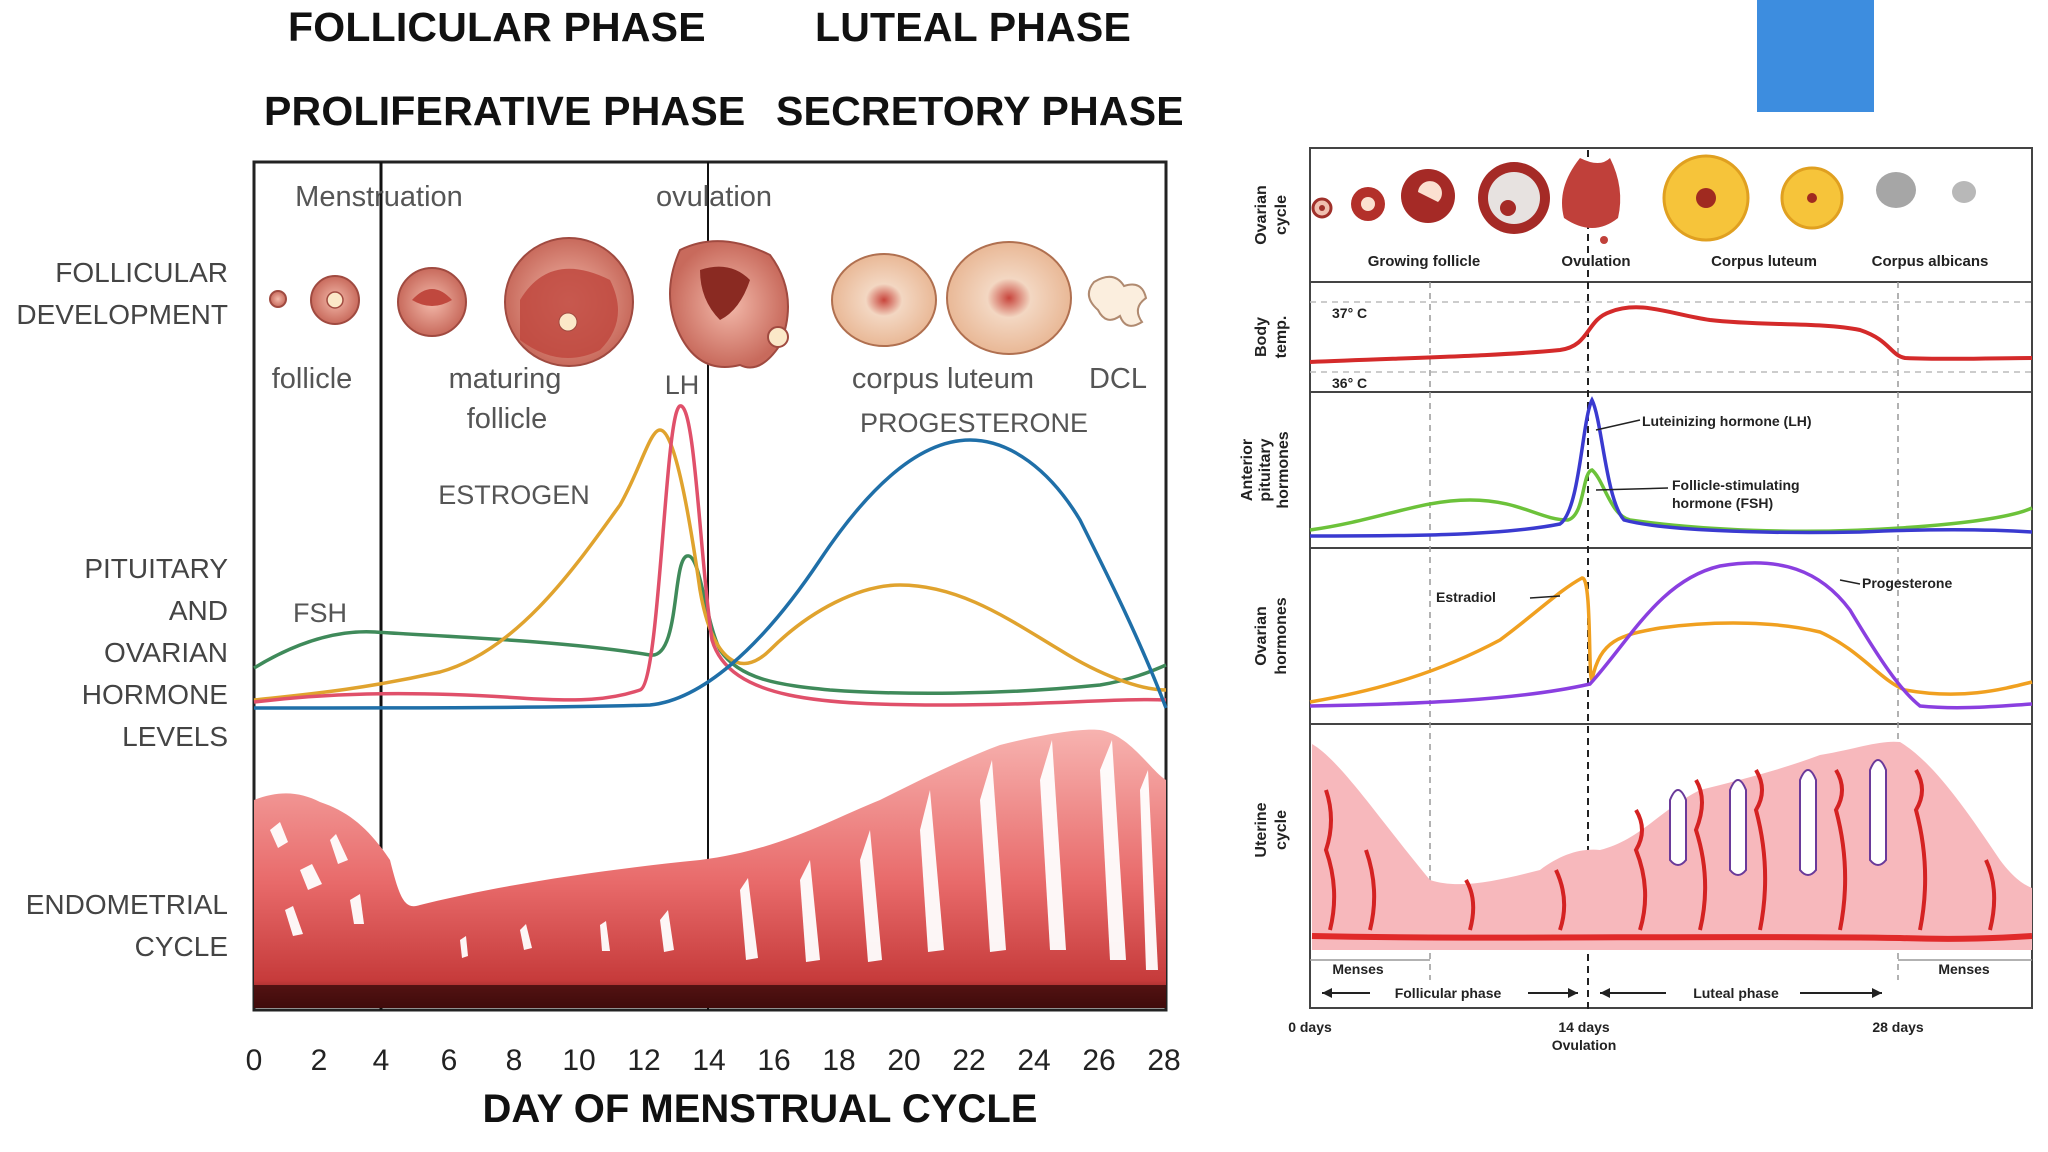 This screenshot has height=1152, width=2048. I want to click on svg-text: Body, so click(1261, 337).